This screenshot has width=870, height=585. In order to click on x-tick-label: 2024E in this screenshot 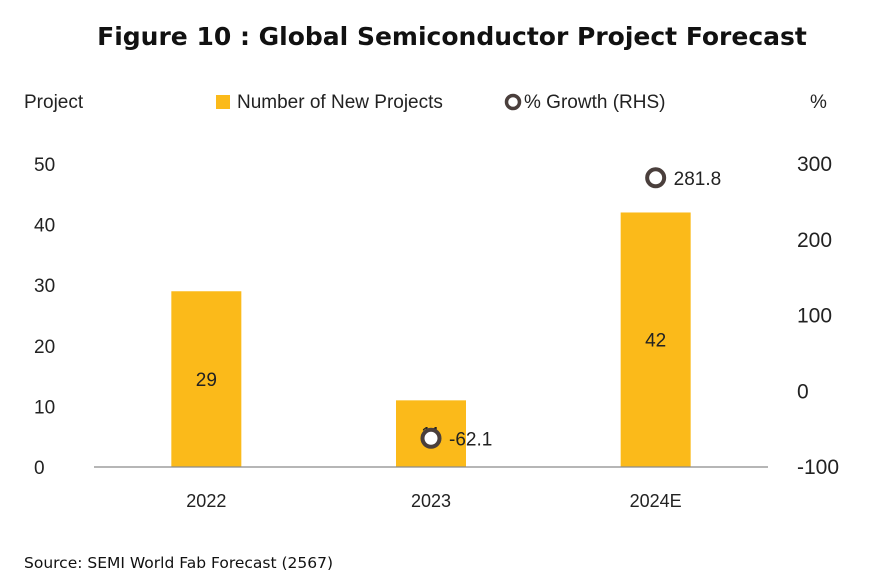, I will do `click(656, 501)`.